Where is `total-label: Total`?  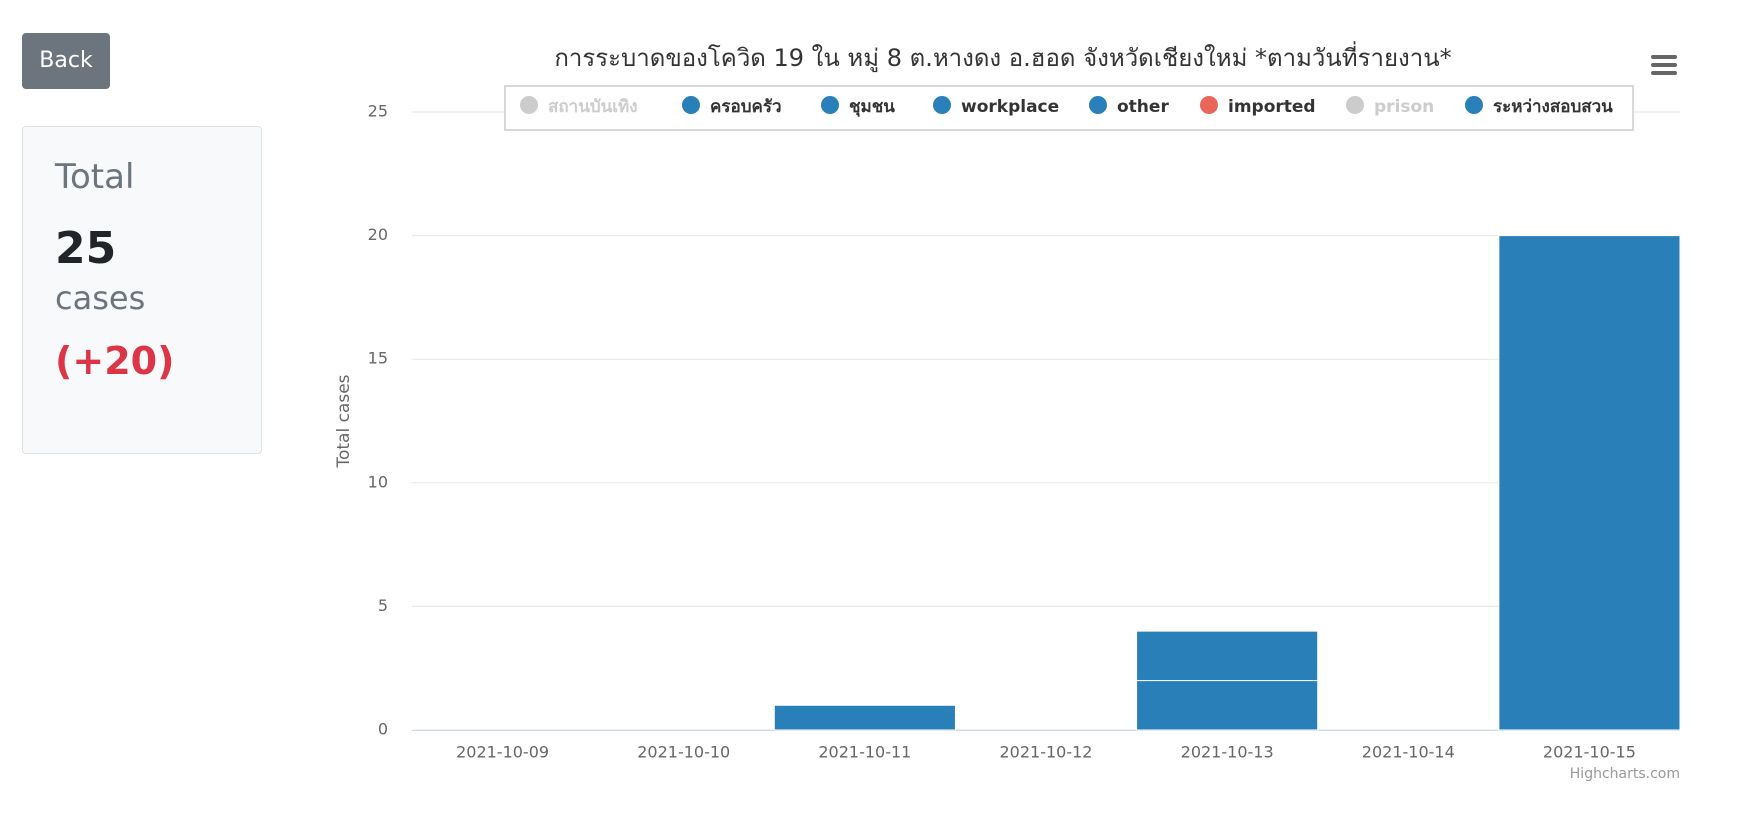
total-label: Total is located at coordinates (95, 177).